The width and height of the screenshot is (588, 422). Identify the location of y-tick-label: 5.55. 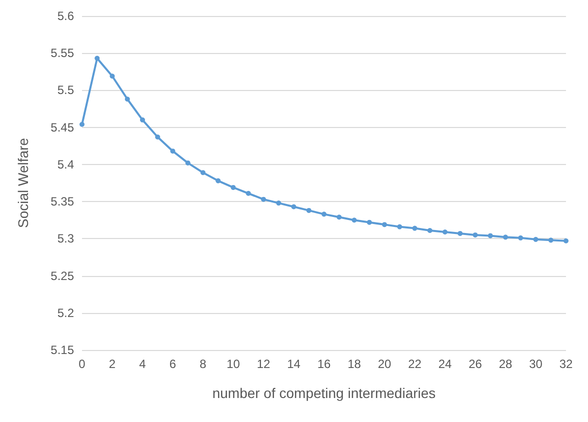
(62, 53).